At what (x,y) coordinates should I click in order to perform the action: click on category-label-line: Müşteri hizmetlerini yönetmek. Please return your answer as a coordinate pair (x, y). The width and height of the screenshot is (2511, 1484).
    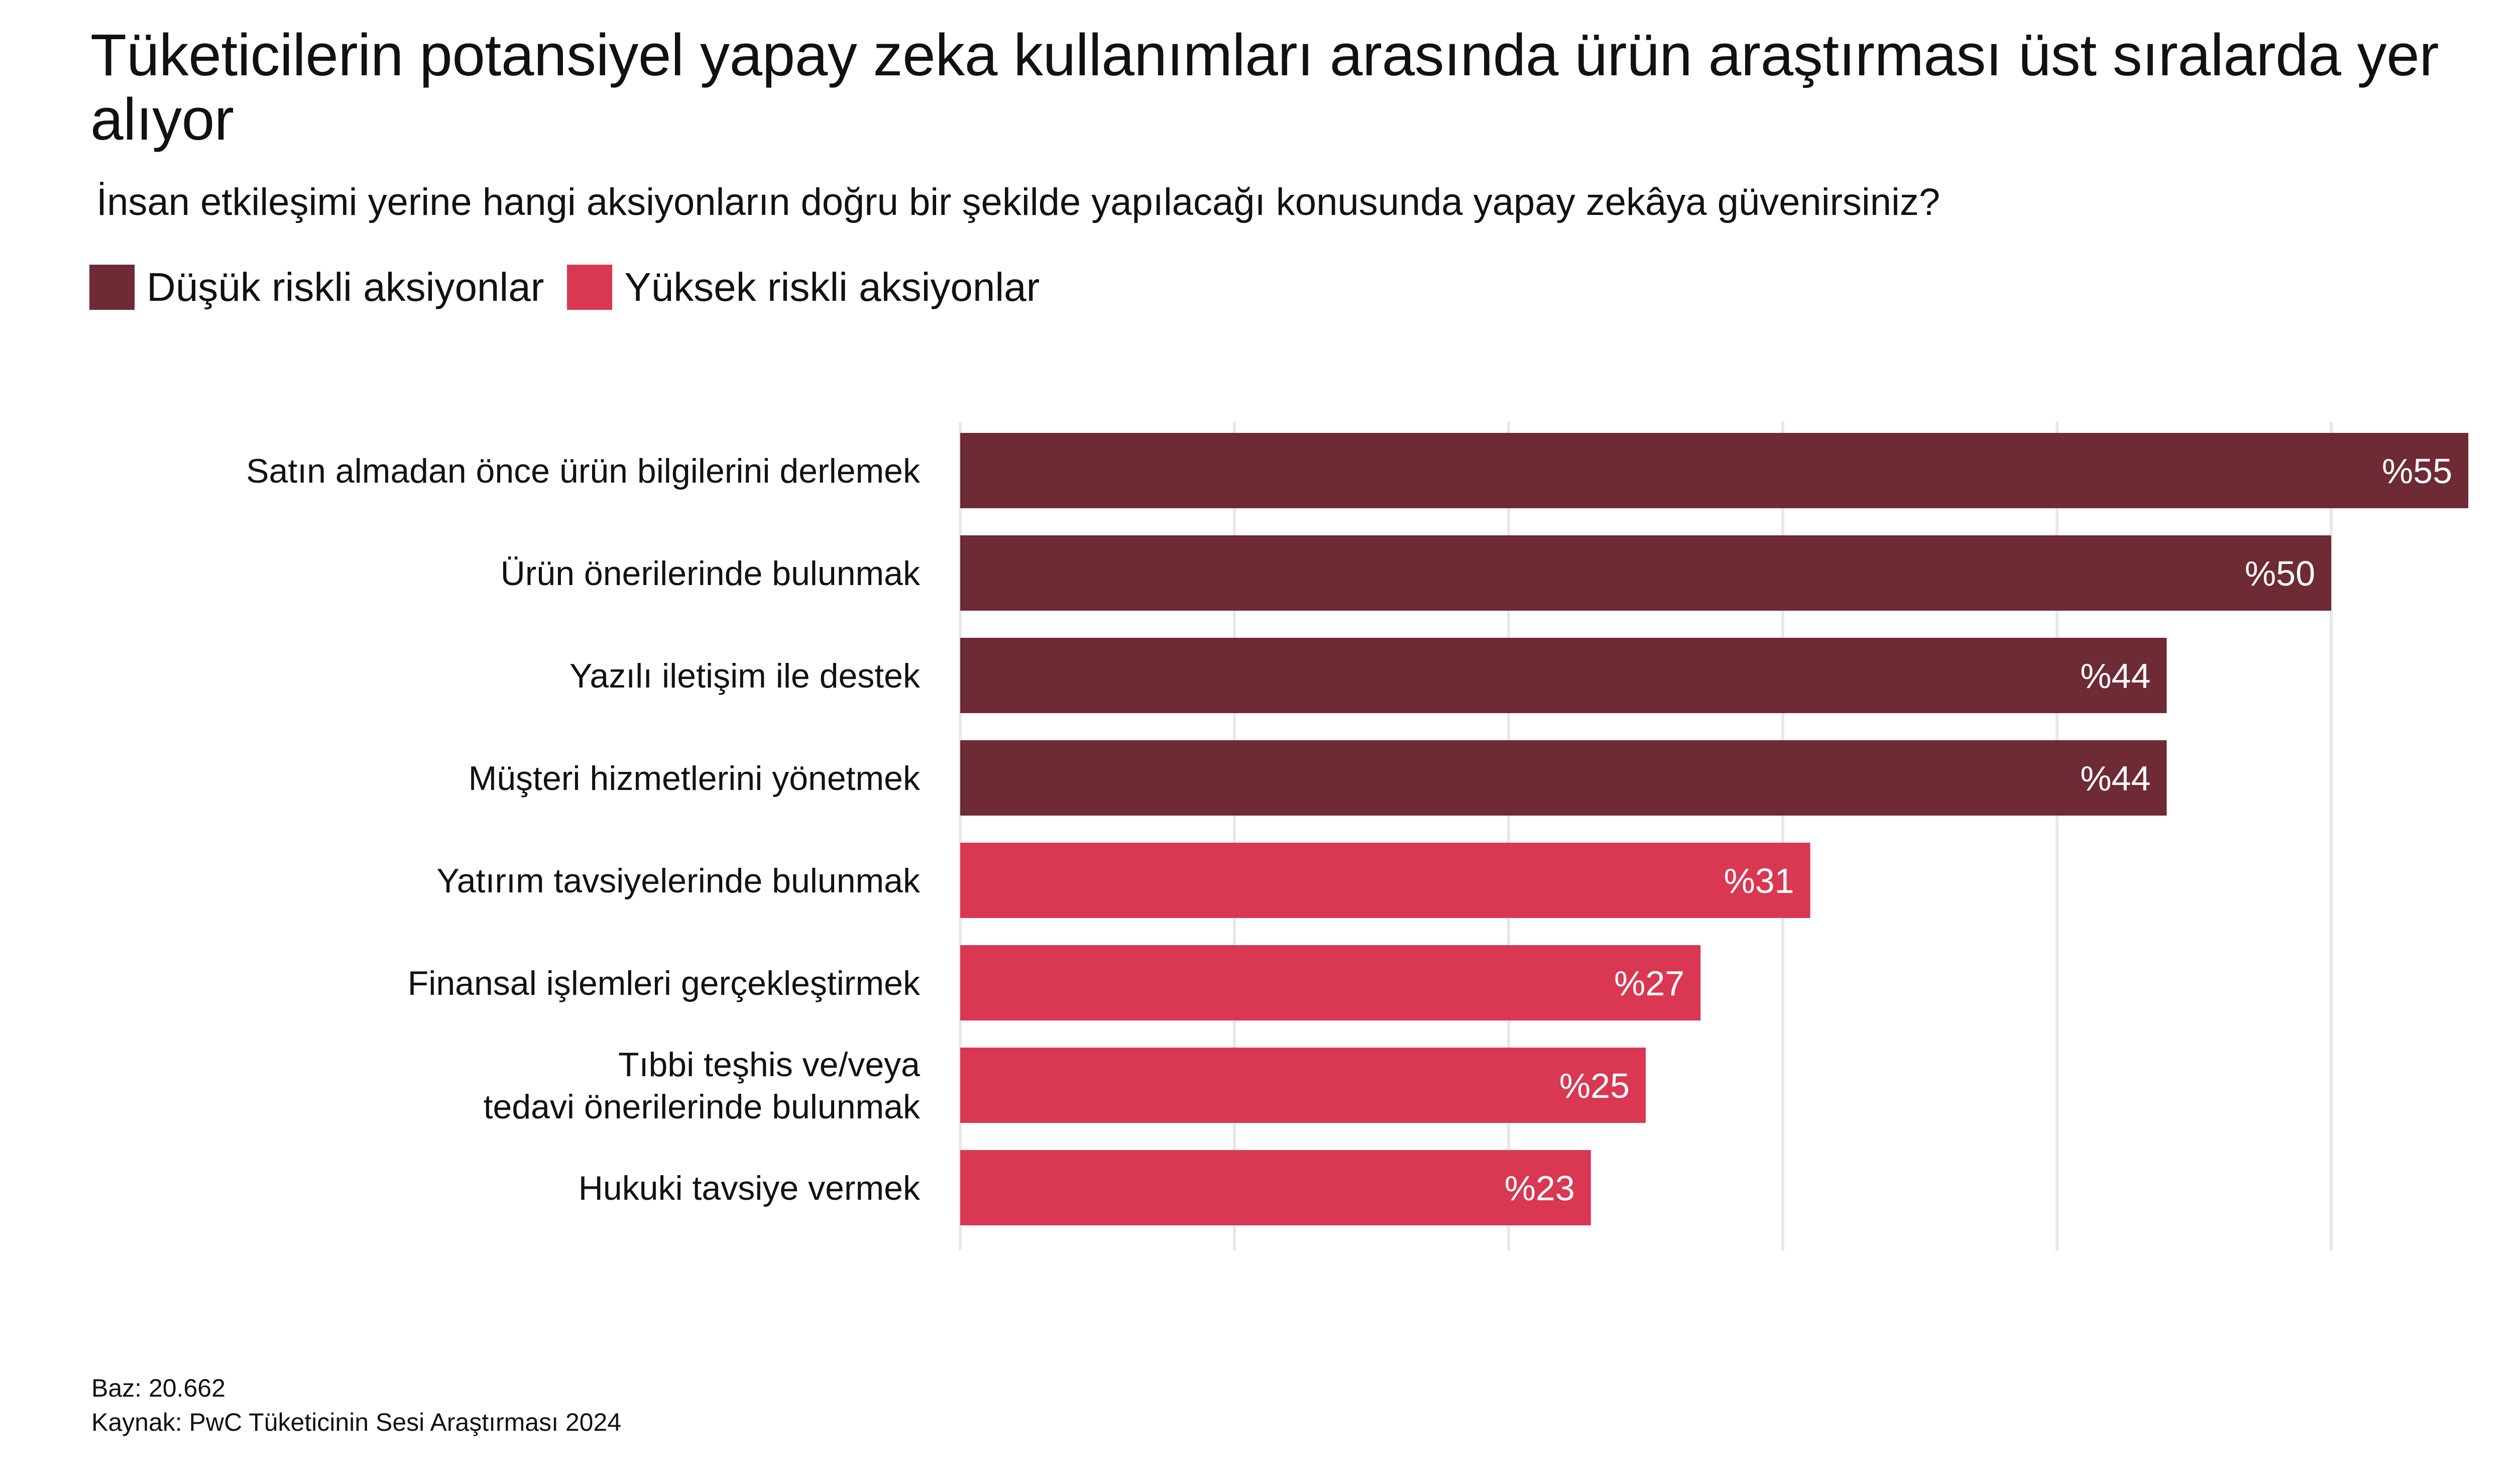
    Looking at the image, I should click on (695, 778).